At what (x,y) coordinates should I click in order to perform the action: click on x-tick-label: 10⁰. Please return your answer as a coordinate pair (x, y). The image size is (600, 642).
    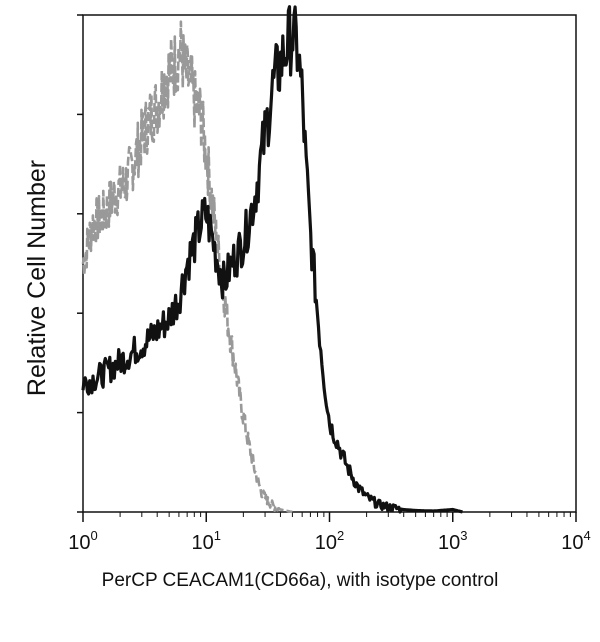
    Looking at the image, I should click on (82, 541).